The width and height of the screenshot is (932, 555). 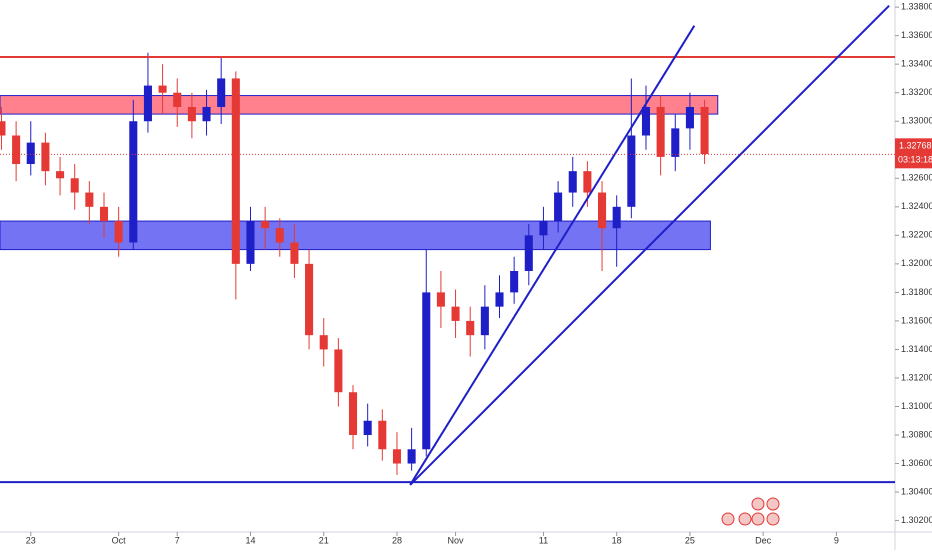 I want to click on x-tick-label: 23, so click(x=31, y=540).